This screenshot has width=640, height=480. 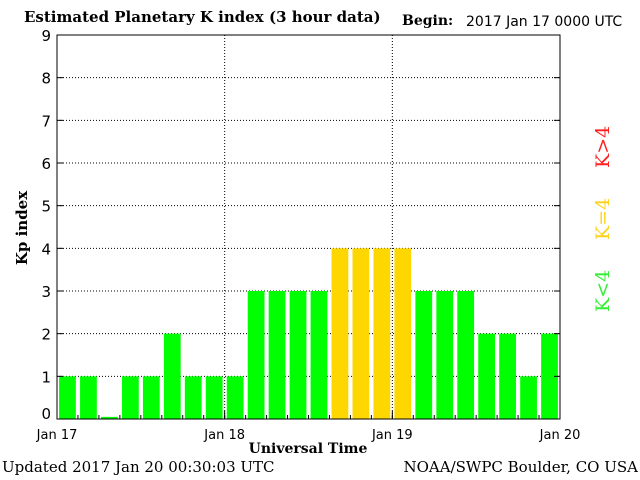 What do you see at coordinates (520, 467) in the screenshot?
I see `data-source: NOAA/SWPC Boulder, CO USA` at bounding box center [520, 467].